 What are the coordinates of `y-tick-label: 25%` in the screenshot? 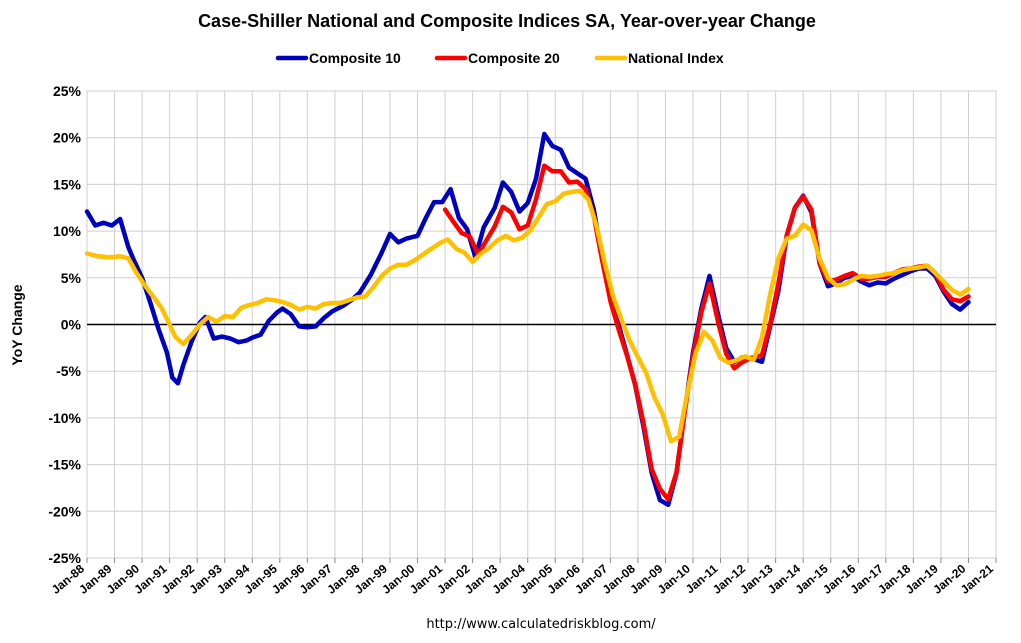 It's located at (67, 91).